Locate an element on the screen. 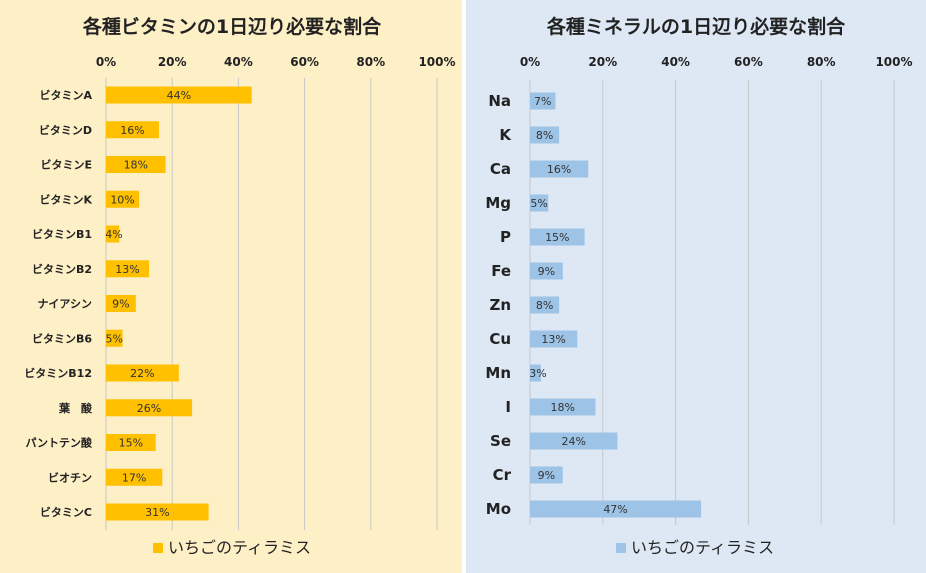  category-label: K is located at coordinates (505, 135).